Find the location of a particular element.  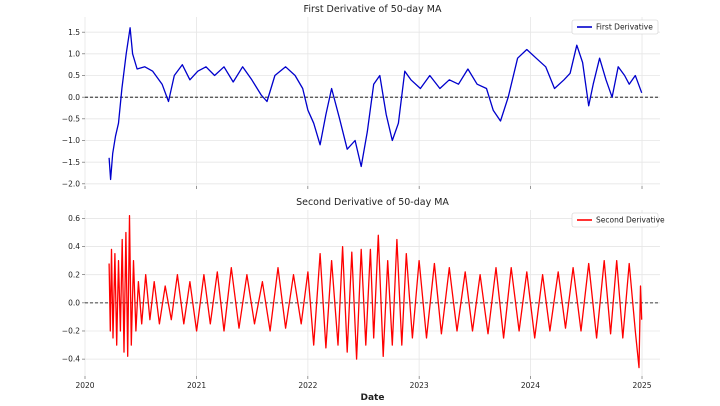

legend-label: Second Derivative is located at coordinates (630, 220).